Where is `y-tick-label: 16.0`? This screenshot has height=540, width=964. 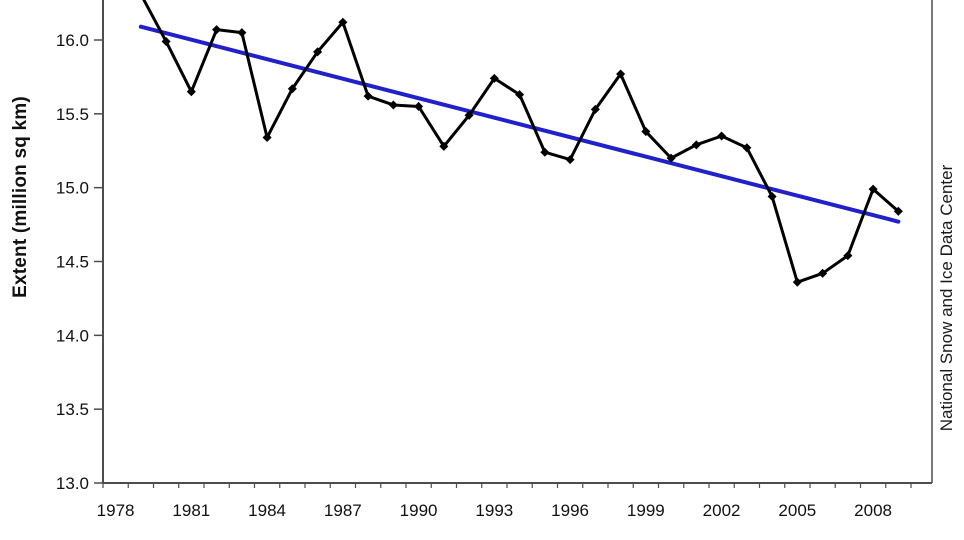
y-tick-label: 16.0 is located at coordinates (72, 40).